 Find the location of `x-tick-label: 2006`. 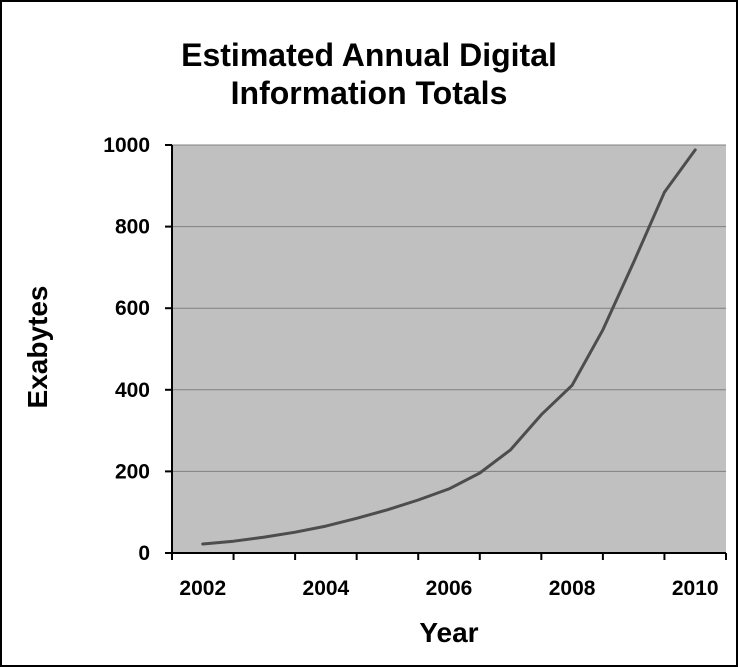

x-tick-label: 2006 is located at coordinates (449, 588).